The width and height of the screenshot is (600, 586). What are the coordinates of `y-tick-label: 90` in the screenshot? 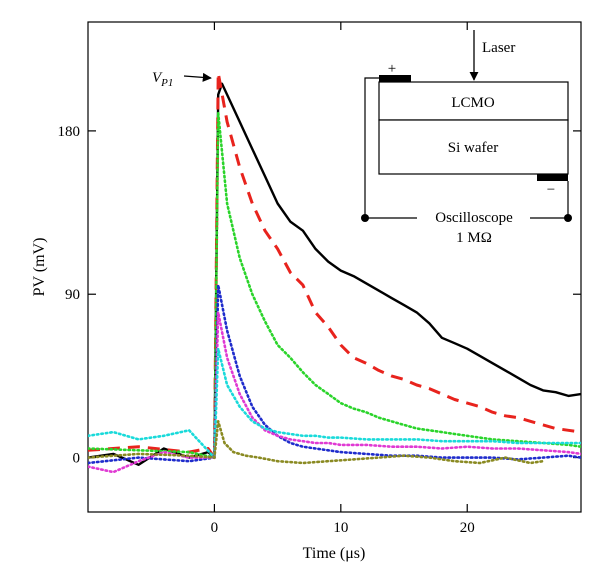 It's located at (72, 295).